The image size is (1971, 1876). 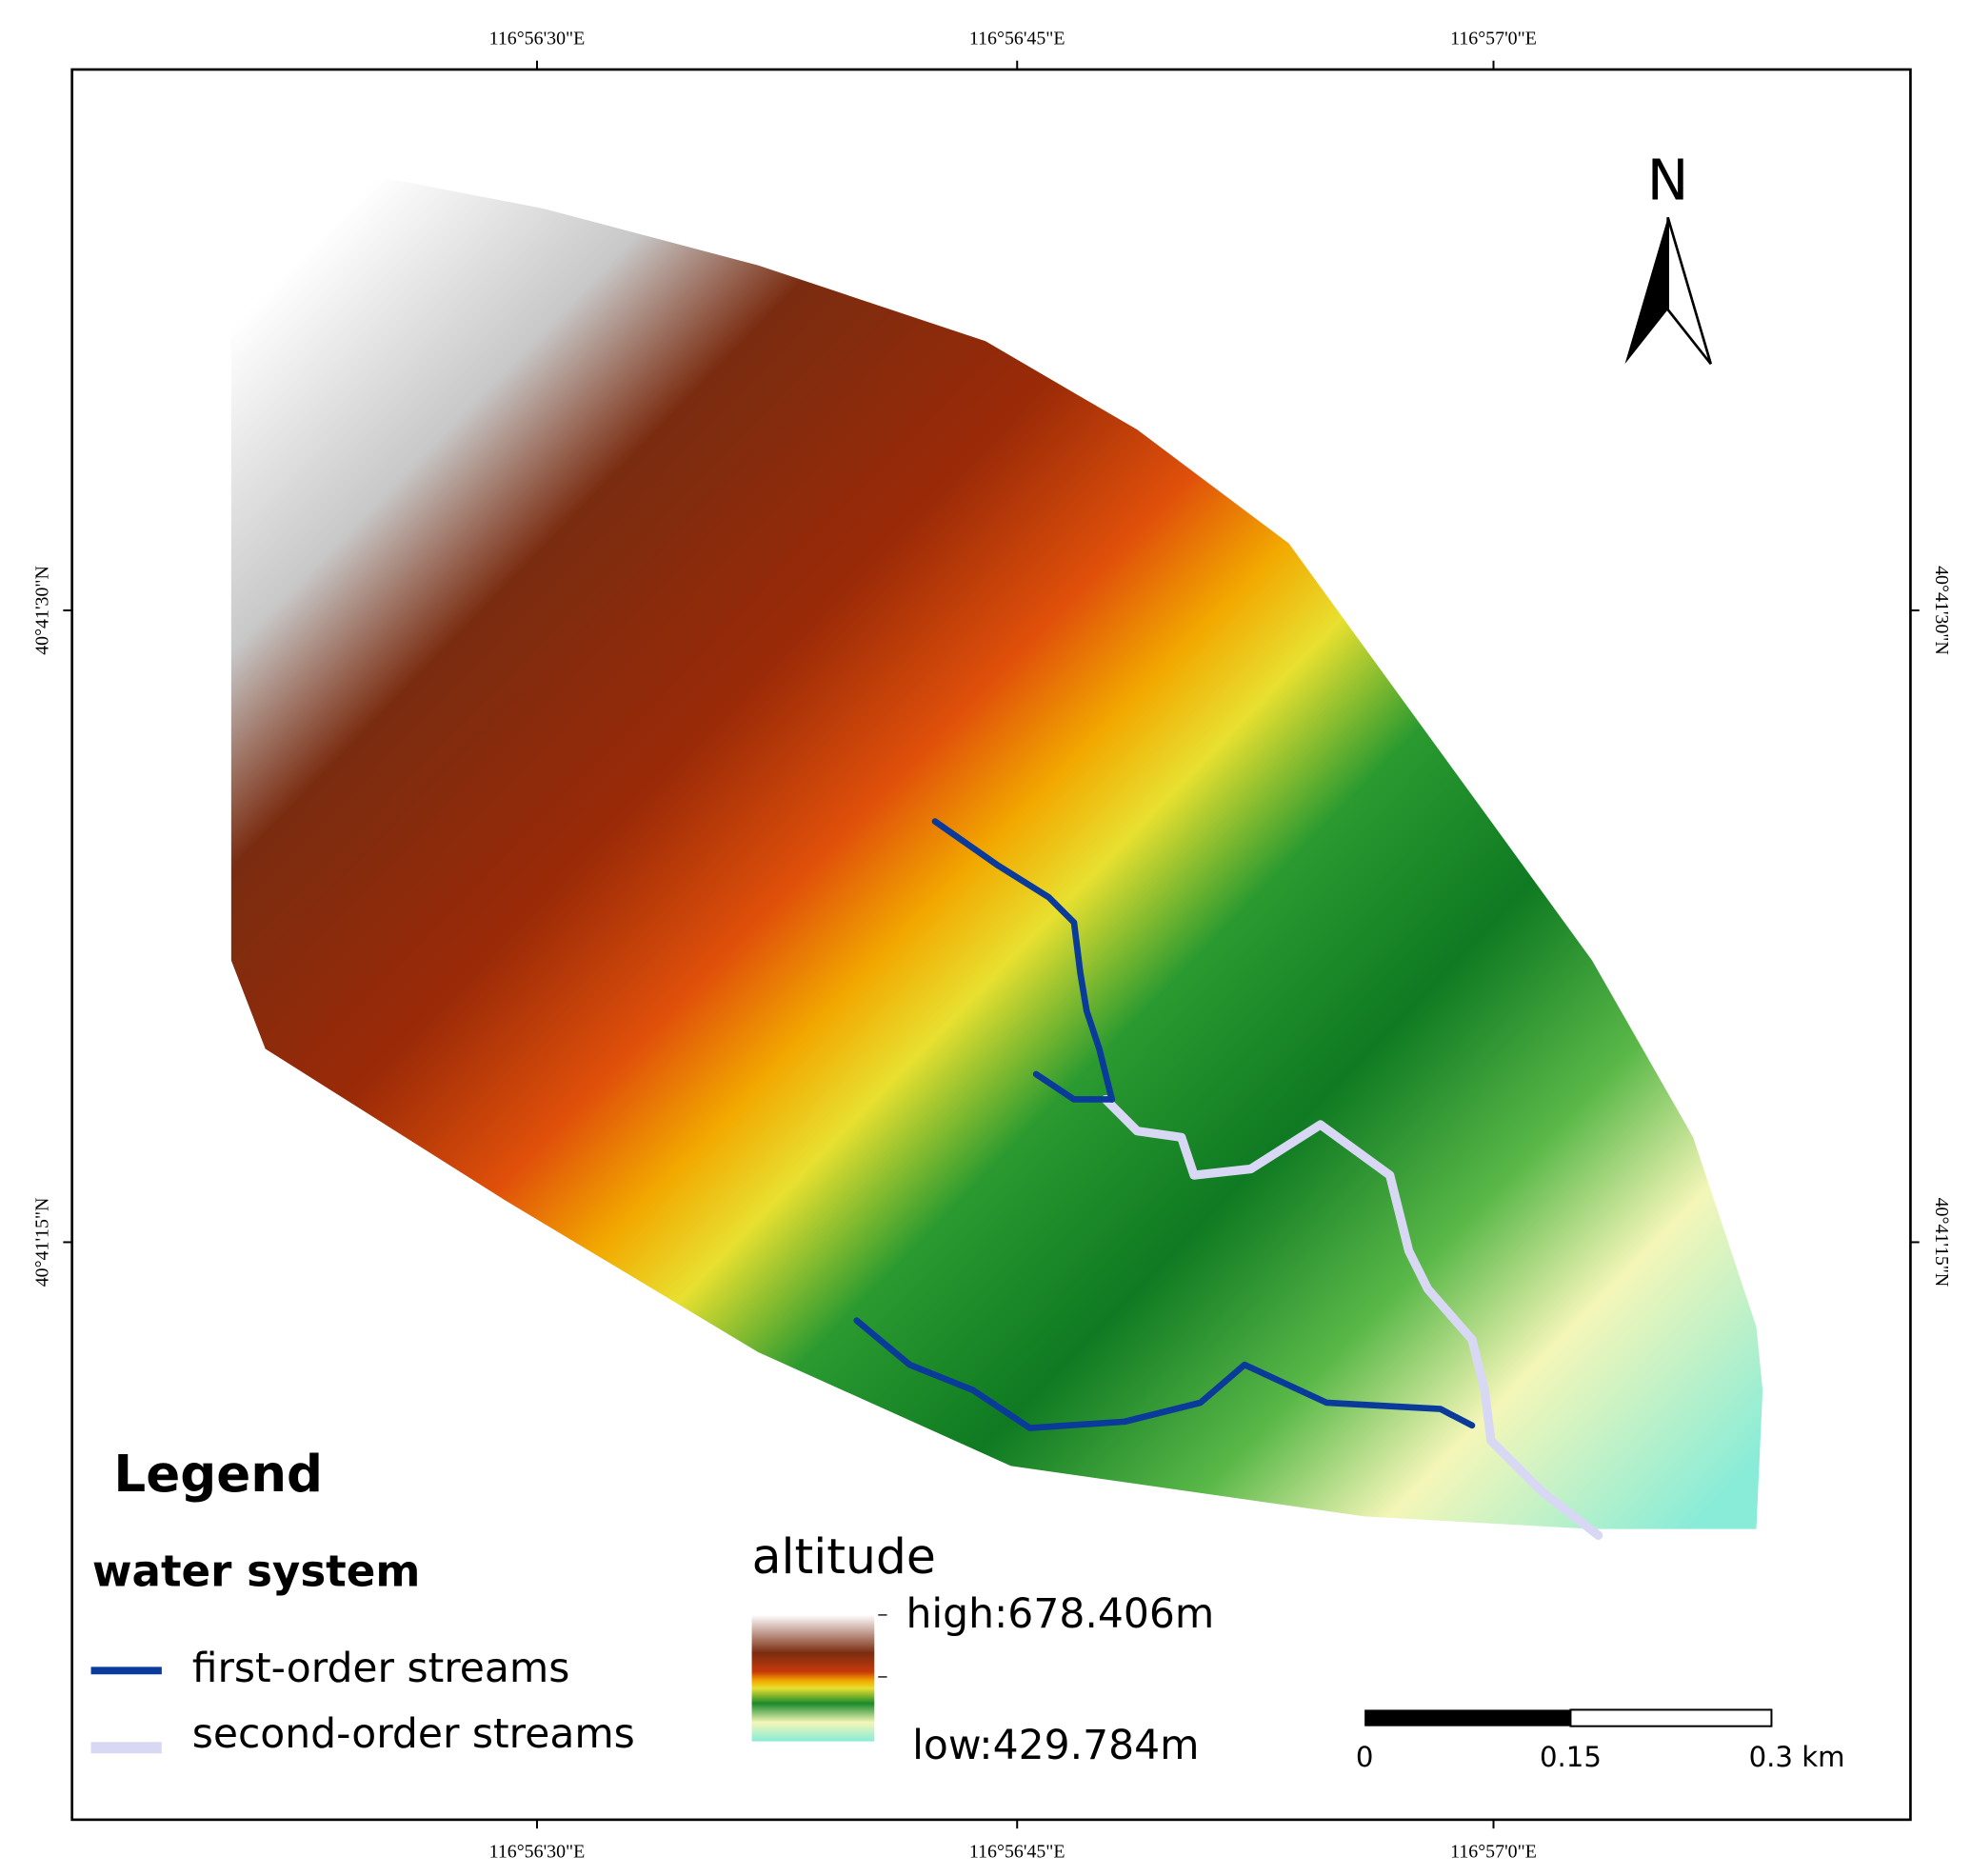 I want to click on legend-title: Legend, so click(x=218, y=1474).